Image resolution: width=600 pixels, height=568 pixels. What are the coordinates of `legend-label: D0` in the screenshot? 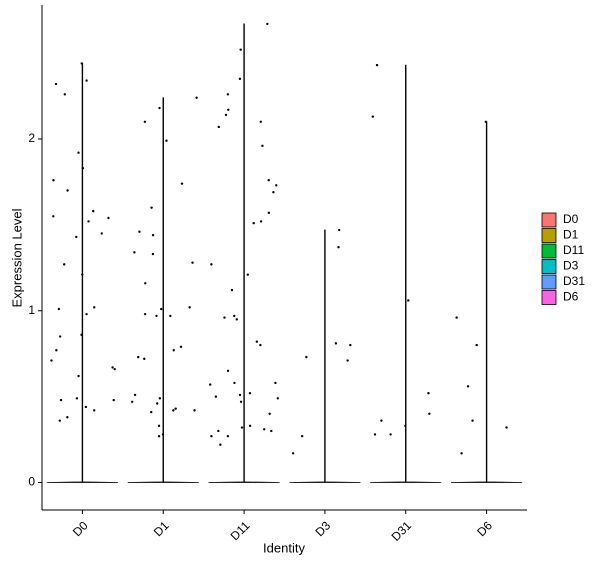 It's located at (571, 219).